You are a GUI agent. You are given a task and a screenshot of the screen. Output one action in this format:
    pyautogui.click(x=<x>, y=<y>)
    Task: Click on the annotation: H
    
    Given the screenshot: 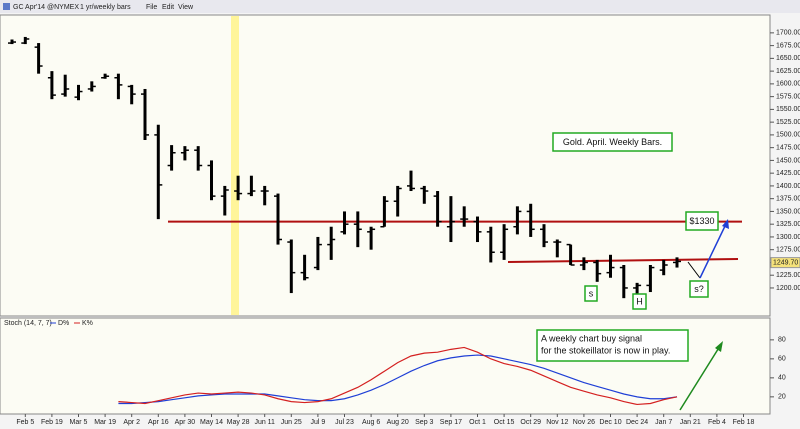 What is the action you would take?
    pyautogui.click(x=639, y=301)
    